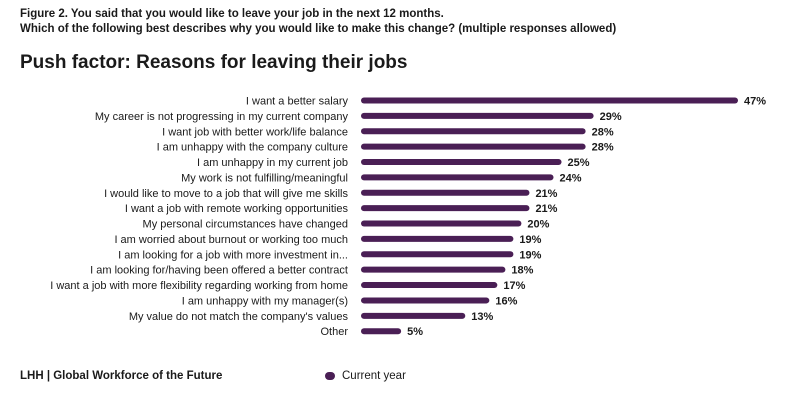  I want to click on legend-label: Current year, so click(374, 376).